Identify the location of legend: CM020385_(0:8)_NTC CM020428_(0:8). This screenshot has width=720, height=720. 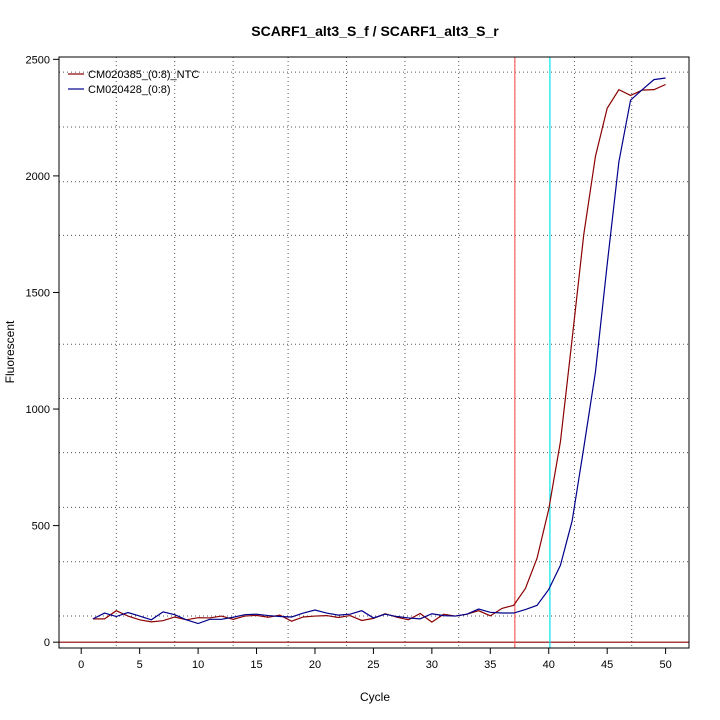
(133, 82).